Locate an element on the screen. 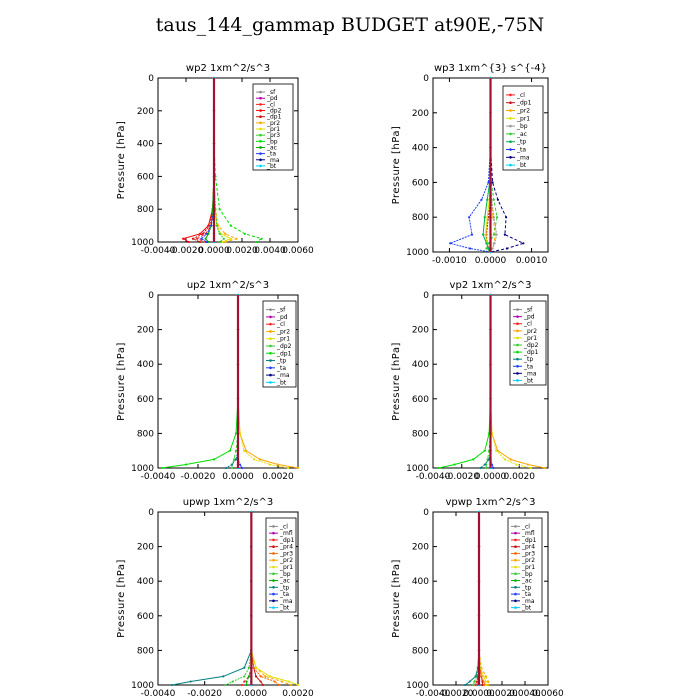 This screenshot has height=700, width=700. legend-entry: _ma is located at coordinates (528, 601).